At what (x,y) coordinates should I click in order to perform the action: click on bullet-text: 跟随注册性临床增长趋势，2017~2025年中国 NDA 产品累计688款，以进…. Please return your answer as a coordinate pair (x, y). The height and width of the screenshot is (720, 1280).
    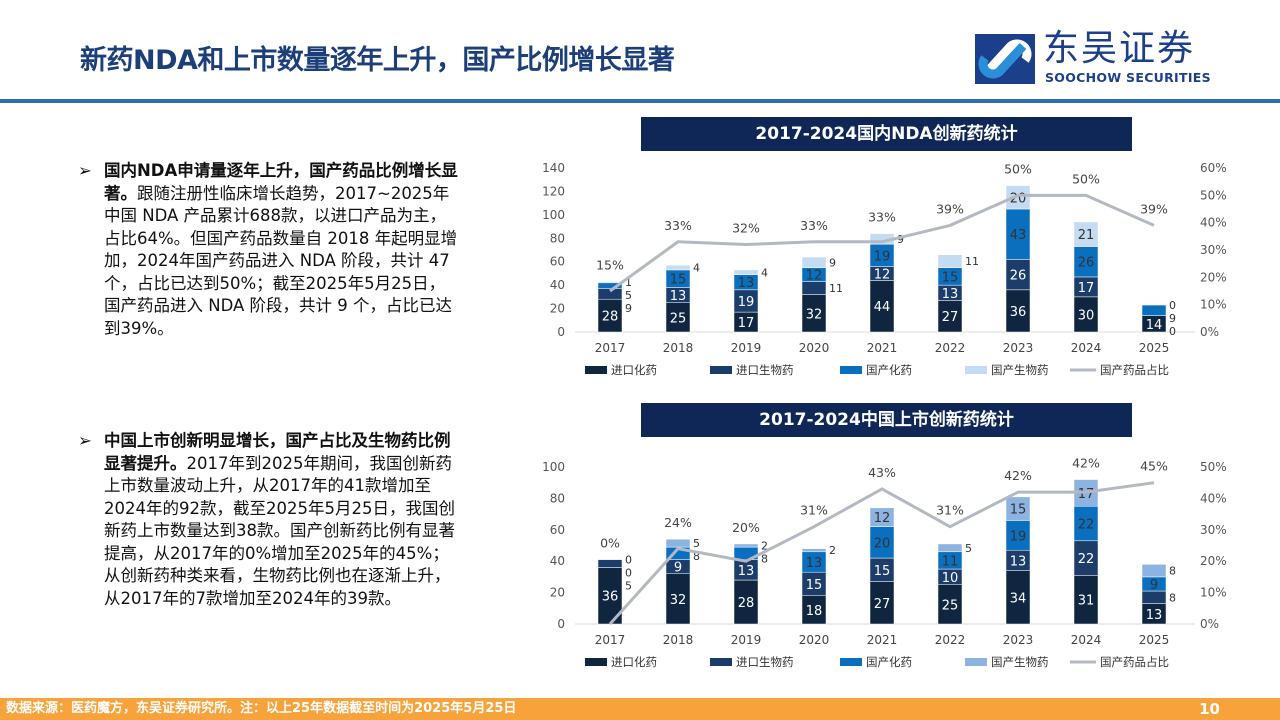
    Looking at the image, I should click on (281, 260).